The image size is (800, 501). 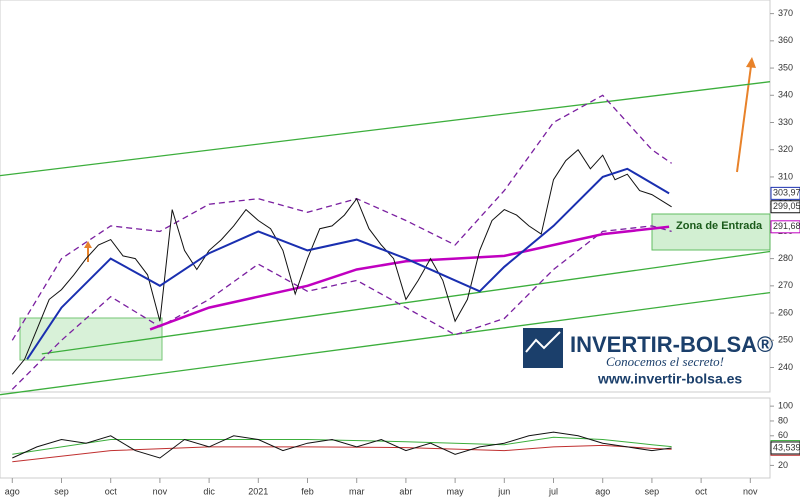 I want to click on x-tick-label: may, so click(x=456, y=491).